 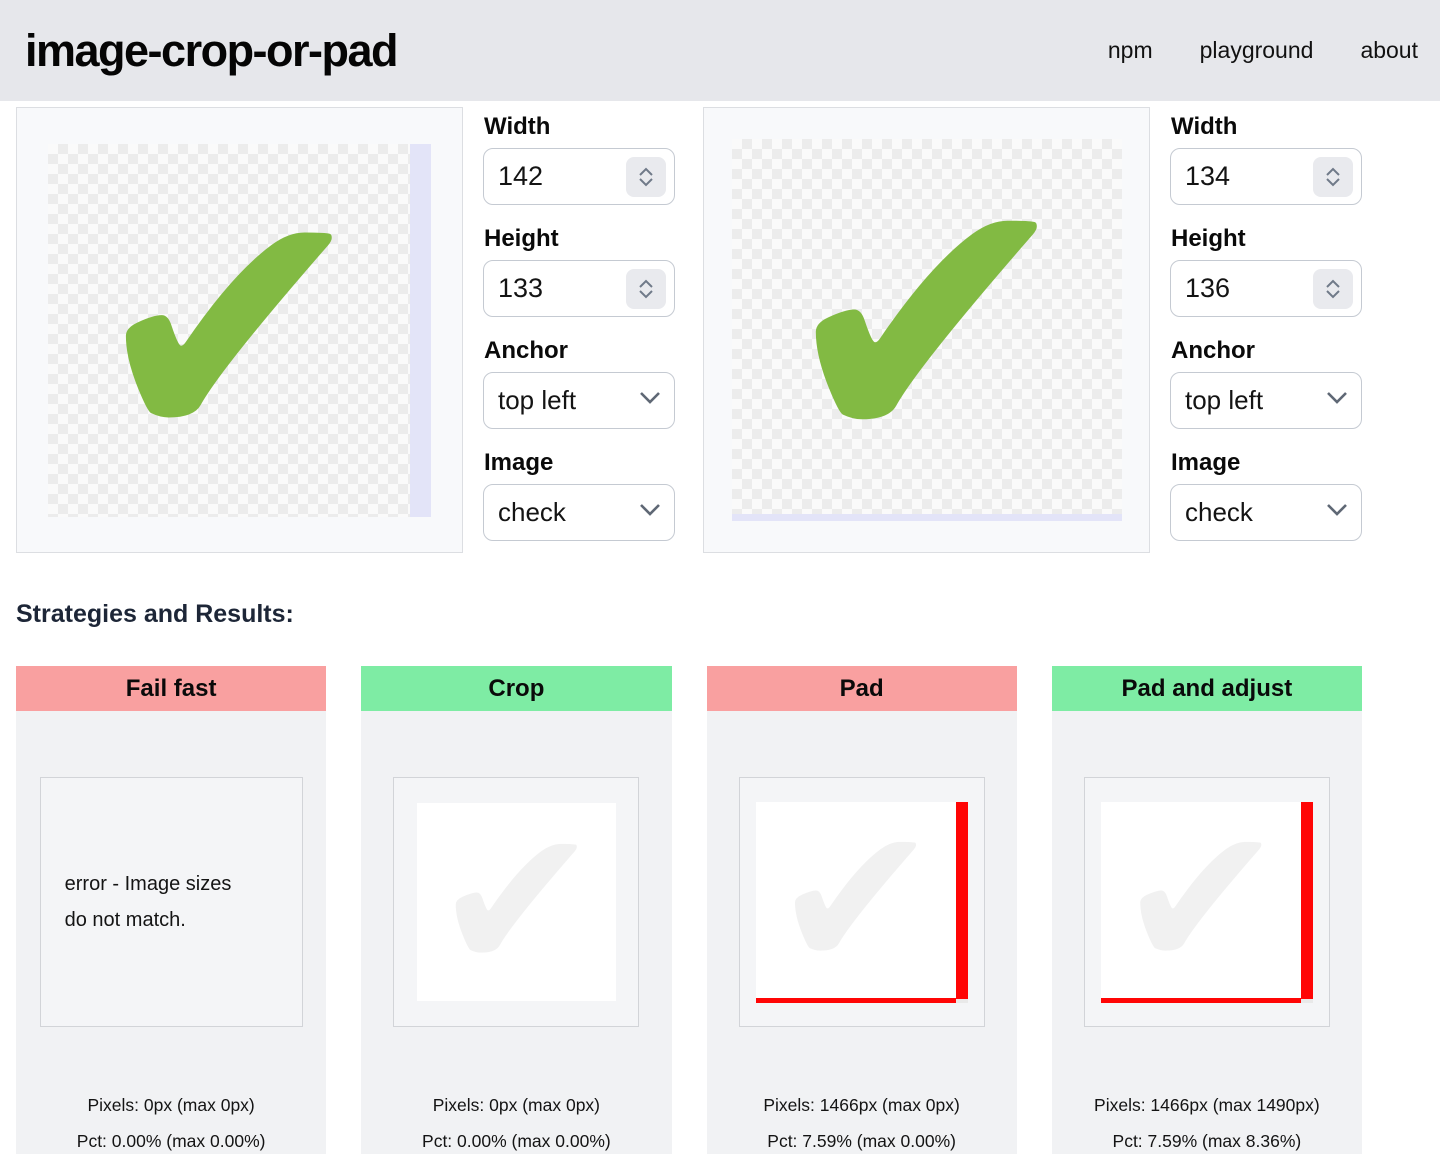 I want to click on pct-stat: Pct: 7.59% (max 0.00%), so click(x=861, y=1141).